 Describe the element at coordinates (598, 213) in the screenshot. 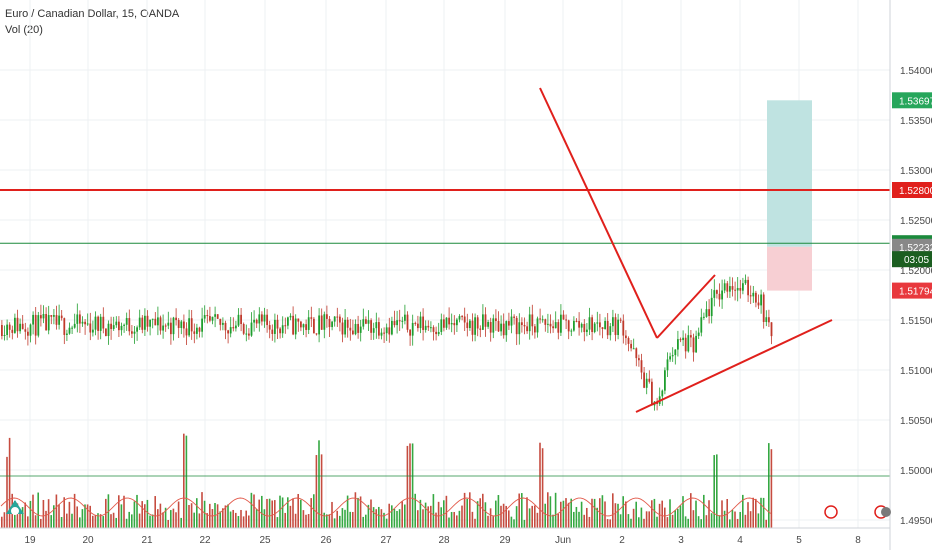

I see `trendline` at that location.